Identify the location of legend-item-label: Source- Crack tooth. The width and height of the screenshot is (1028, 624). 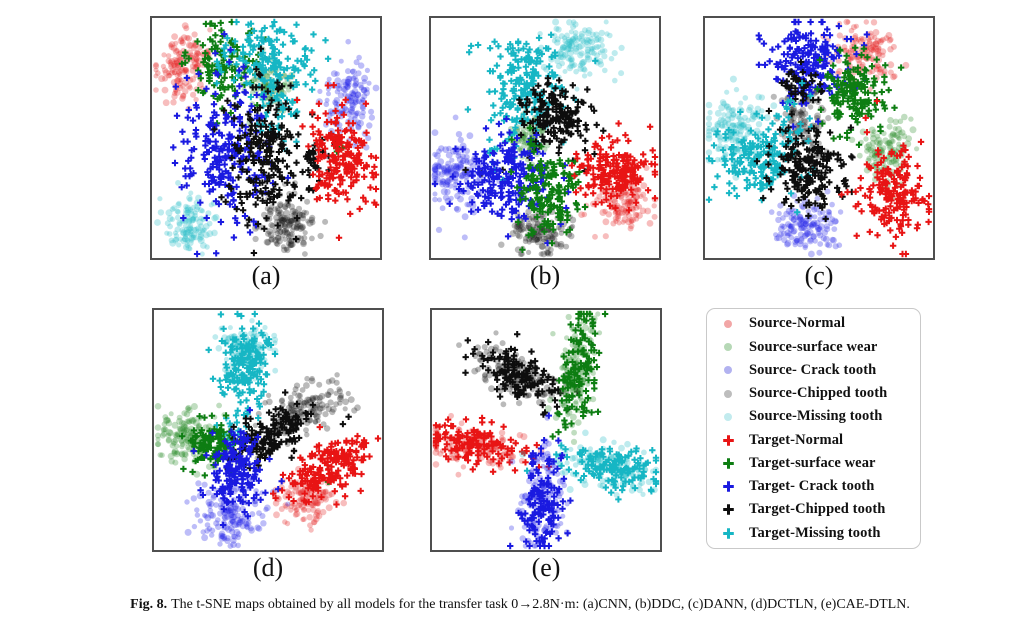
(813, 369).